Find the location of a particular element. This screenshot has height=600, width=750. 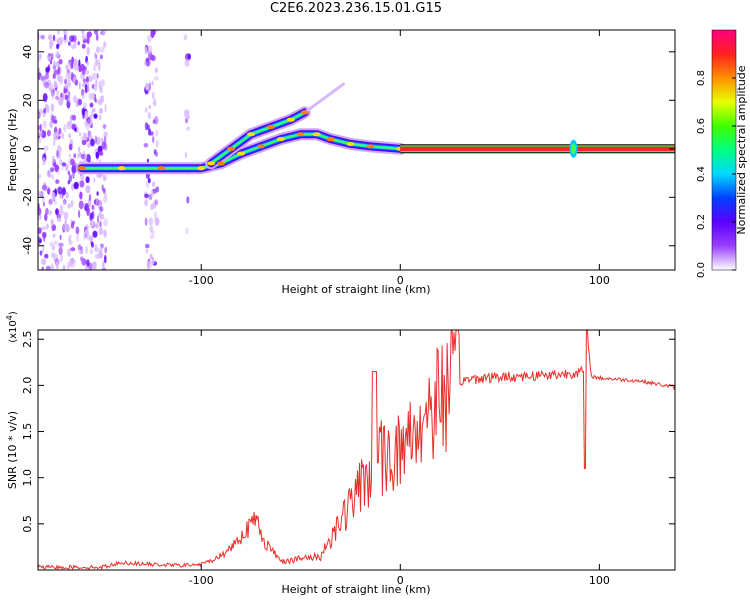

bottom-y-axis-label: SNR (10 * v/v) is located at coordinates (12, 450).